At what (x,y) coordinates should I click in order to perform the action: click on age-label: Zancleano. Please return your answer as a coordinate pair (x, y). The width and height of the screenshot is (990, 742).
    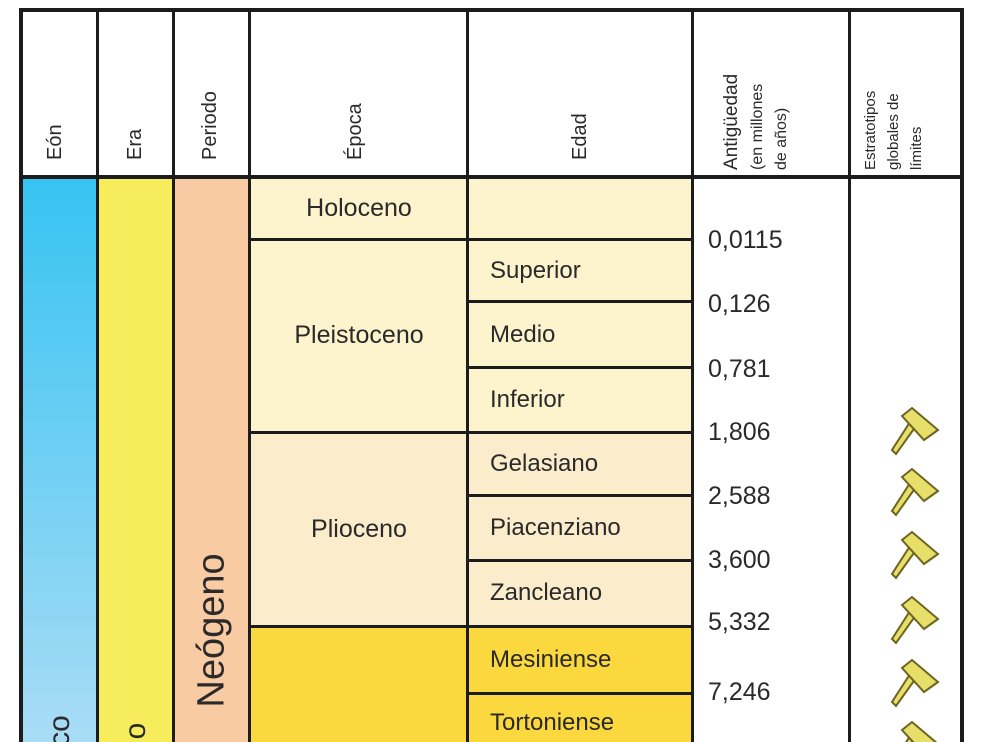
    Looking at the image, I should click on (546, 592).